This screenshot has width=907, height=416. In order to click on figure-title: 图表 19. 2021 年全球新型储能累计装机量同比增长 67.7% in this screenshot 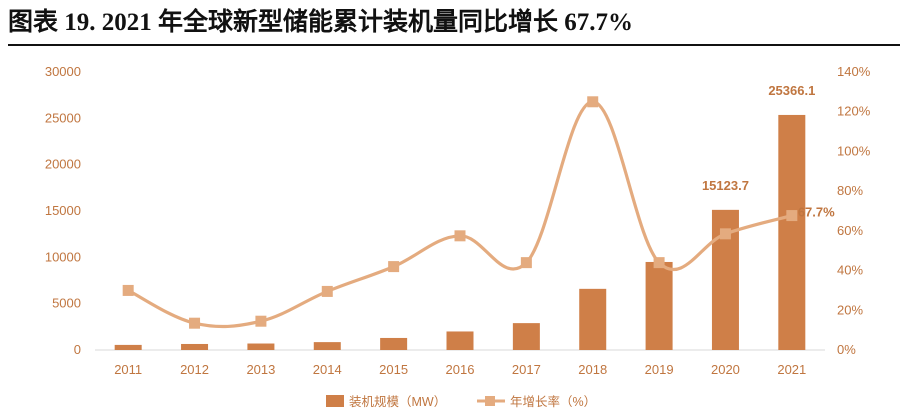, I will do `click(321, 22)`.